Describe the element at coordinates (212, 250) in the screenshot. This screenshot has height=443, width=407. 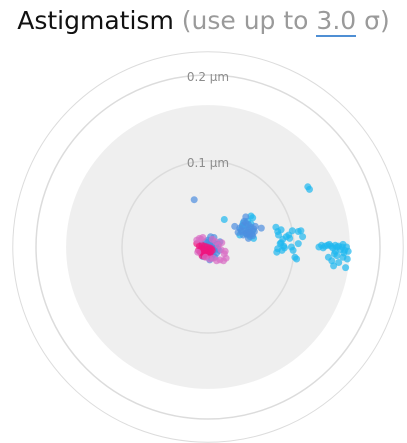
I see `data-point-magenta` at that location.